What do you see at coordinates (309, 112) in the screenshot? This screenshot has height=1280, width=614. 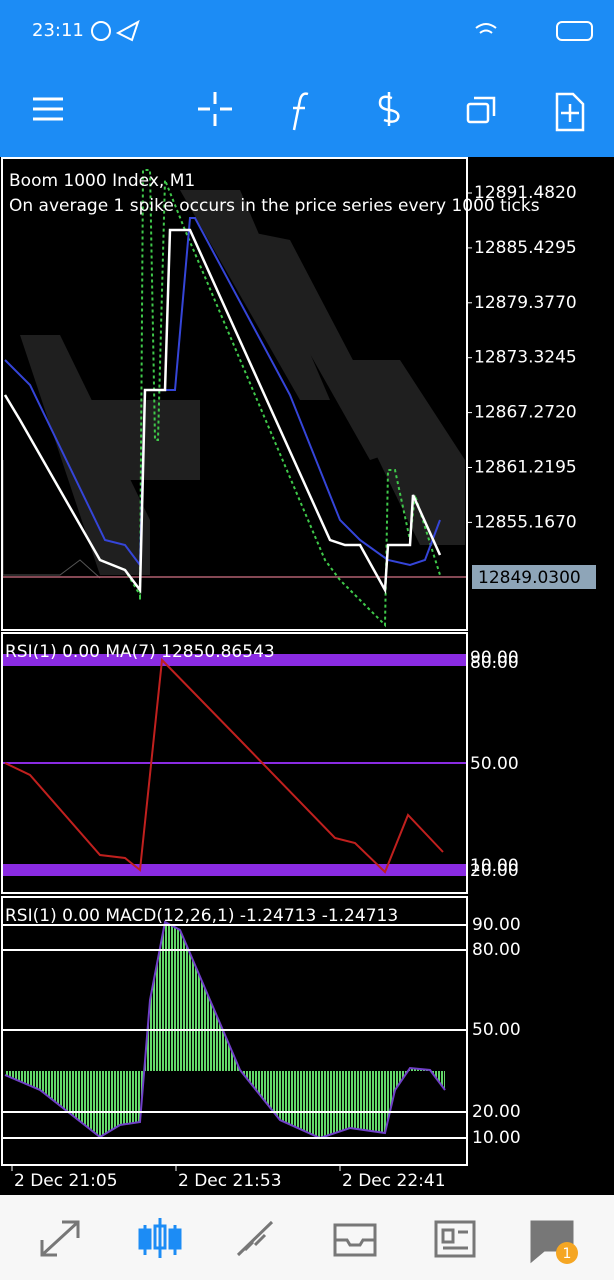 I see `toolbar-icons` at bounding box center [309, 112].